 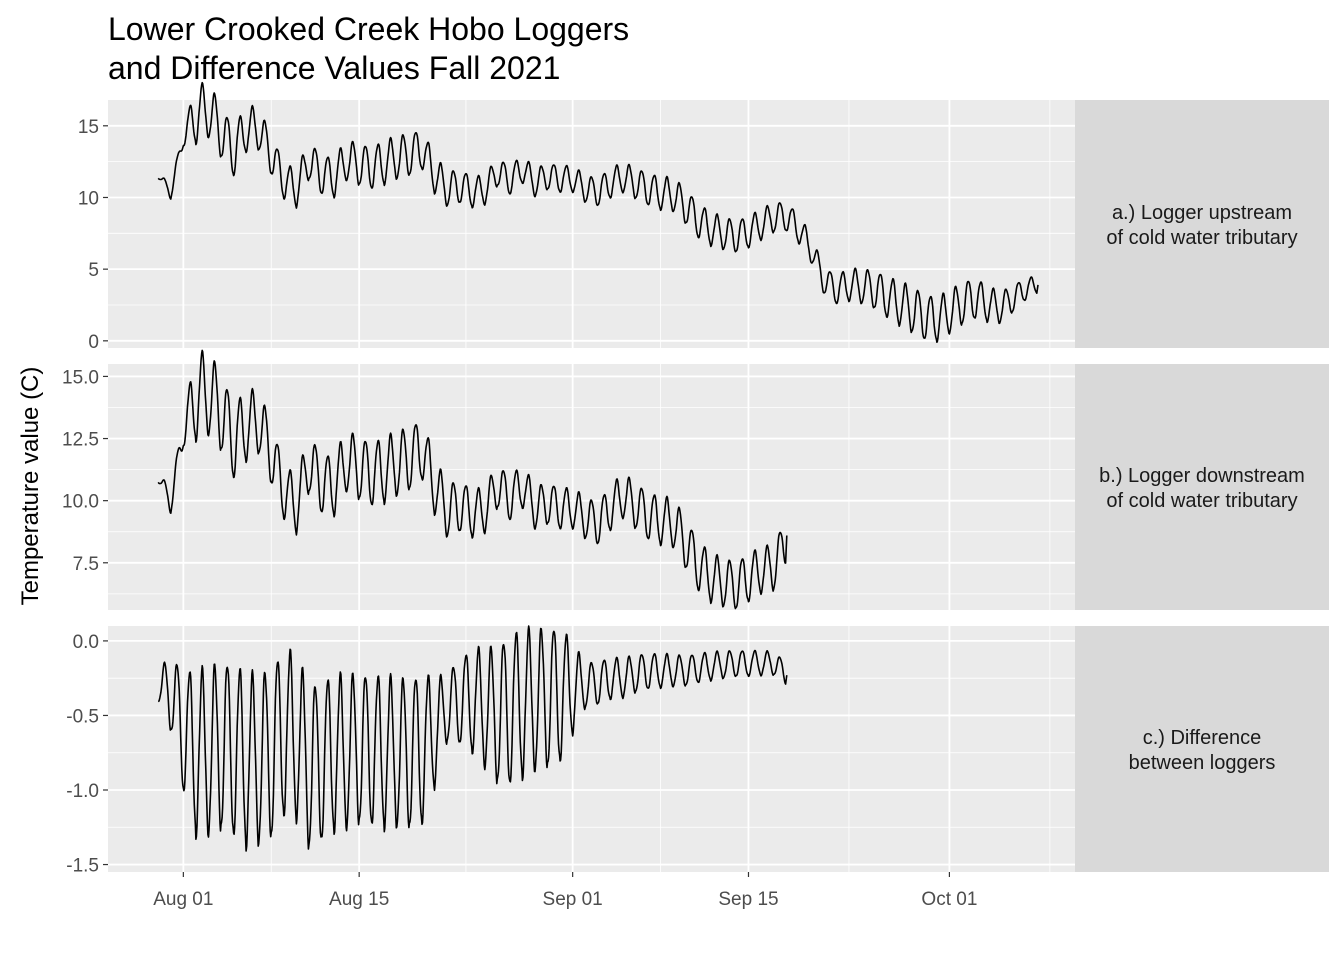 What do you see at coordinates (88, 127) in the screenshot?
I see `y-tick-label: 15` at bounding box center [88, 127].